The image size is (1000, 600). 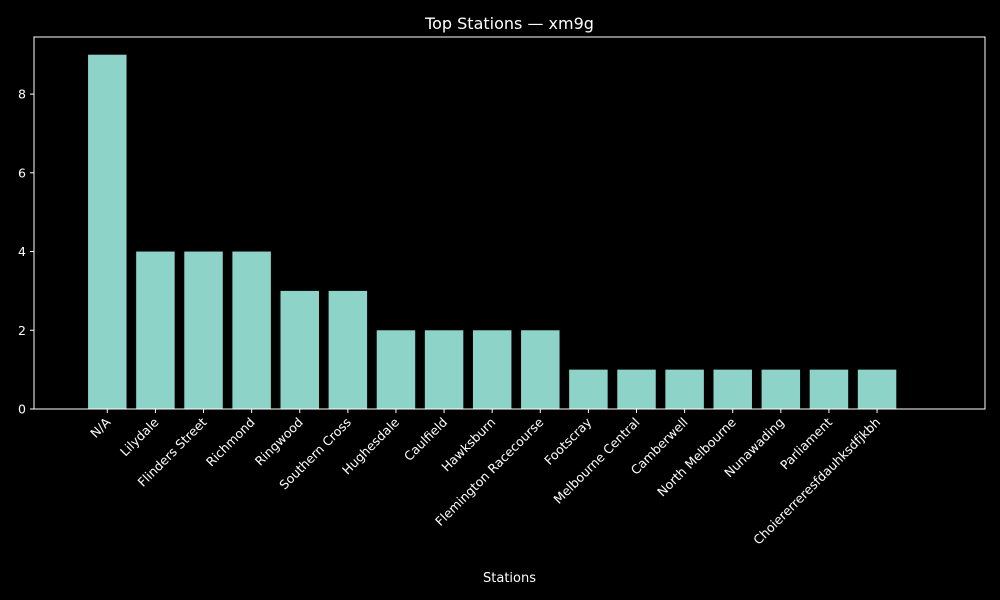 What do you see at coordinates (877, 389) in the screenshot?
I see `bar-choiererreresfdauhksdfjkbh` at bounding box center [877, 389].